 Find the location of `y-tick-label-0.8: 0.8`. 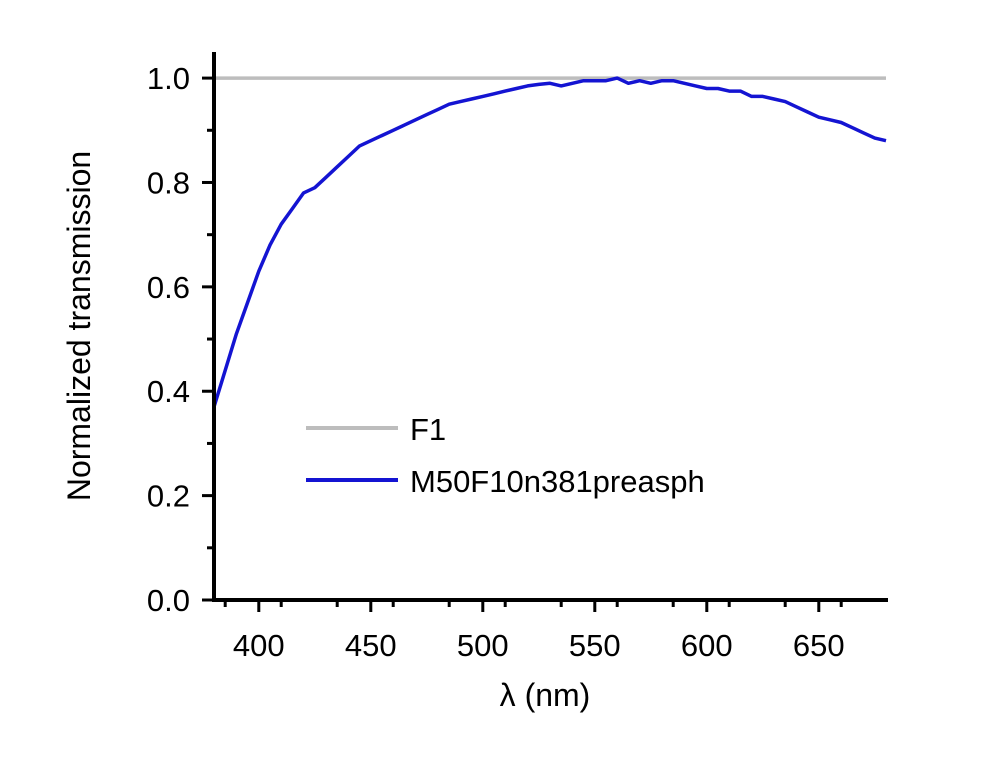

y-tick-label-0.8: 0.8 is located at coordinates (168, 182).